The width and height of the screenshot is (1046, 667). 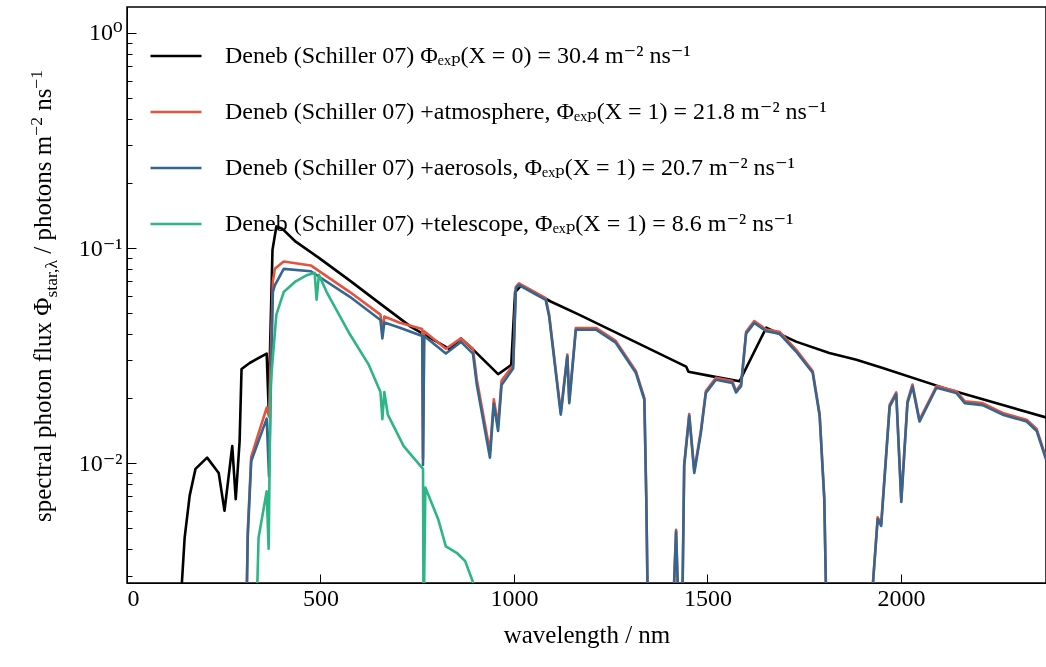 What do you see at coordinates (100, 247) in the screenshot?
I see `y-tick-label: 10⁻¹` at bounding box center [100, 247].